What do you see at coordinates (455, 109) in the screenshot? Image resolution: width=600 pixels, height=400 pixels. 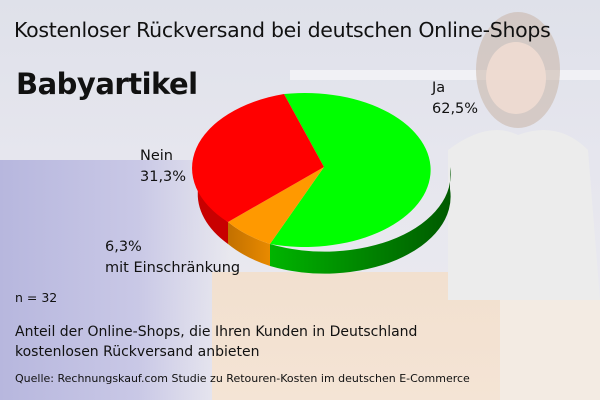 I see `label-ja-value: 62,5%` at bounding box center [455, 109].